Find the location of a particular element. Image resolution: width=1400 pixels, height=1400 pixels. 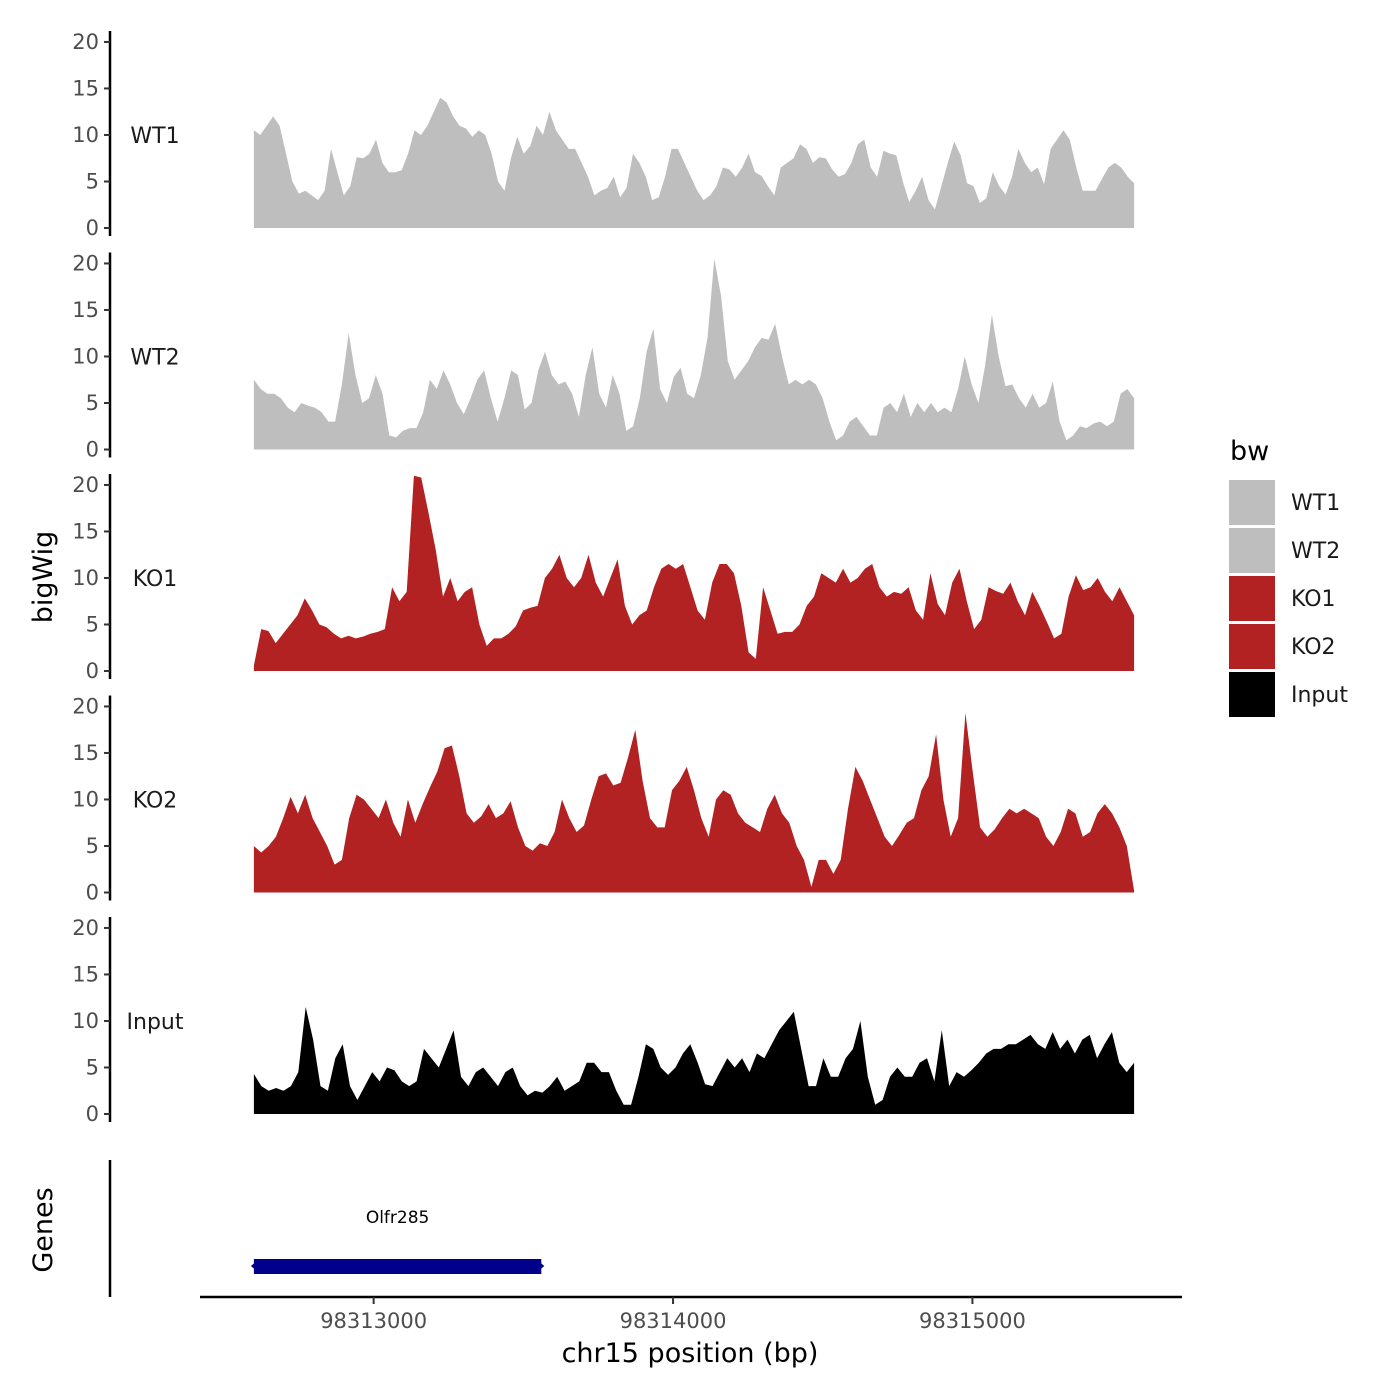

track-label: Input is located at coordinates (155, 1022).